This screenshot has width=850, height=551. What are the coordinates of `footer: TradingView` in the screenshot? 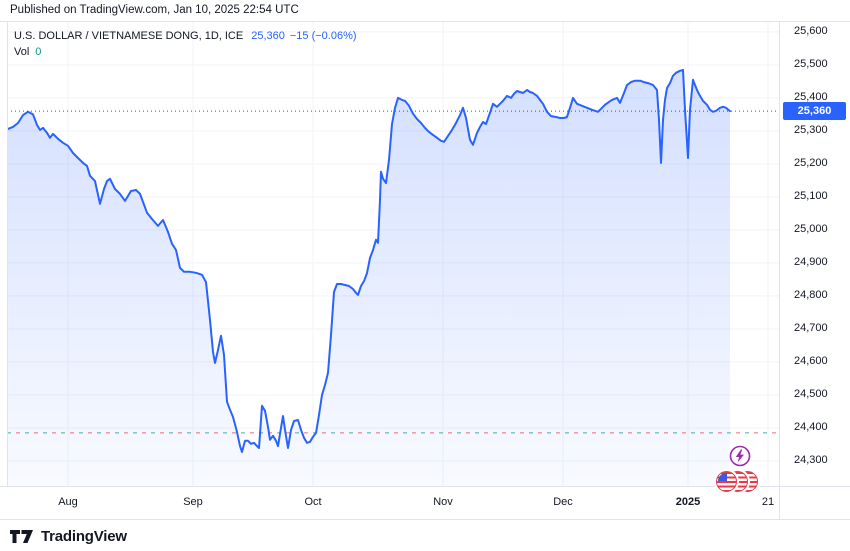 It's located at (425, 535).